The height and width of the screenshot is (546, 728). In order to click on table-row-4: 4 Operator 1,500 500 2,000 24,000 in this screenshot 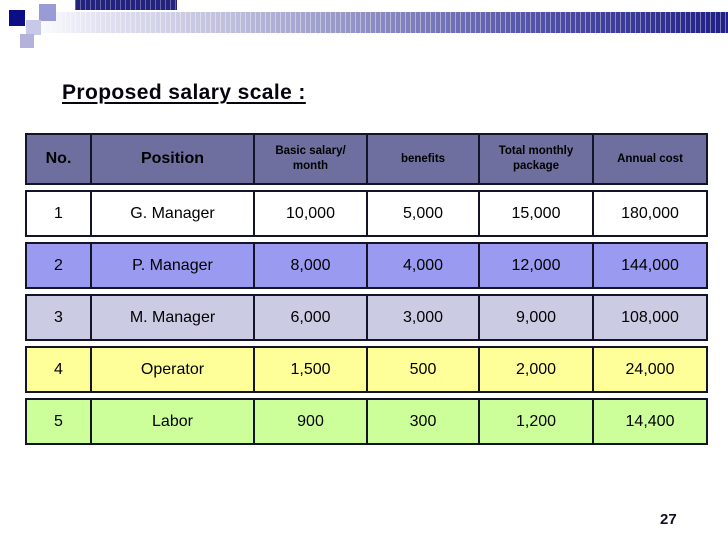, I will do `click(366, 369)`.